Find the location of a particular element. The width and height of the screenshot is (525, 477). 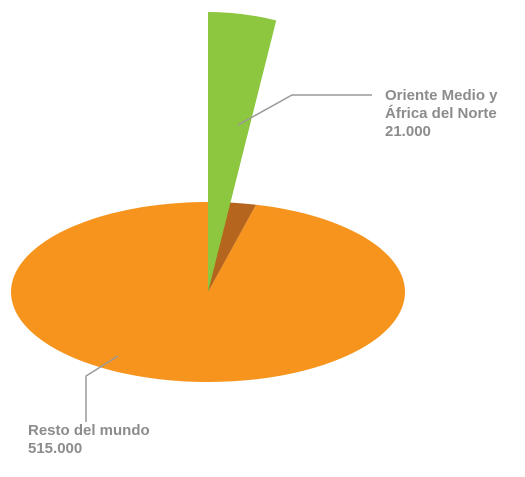

value-label: 21.000 is located at coordinates (408, 131).